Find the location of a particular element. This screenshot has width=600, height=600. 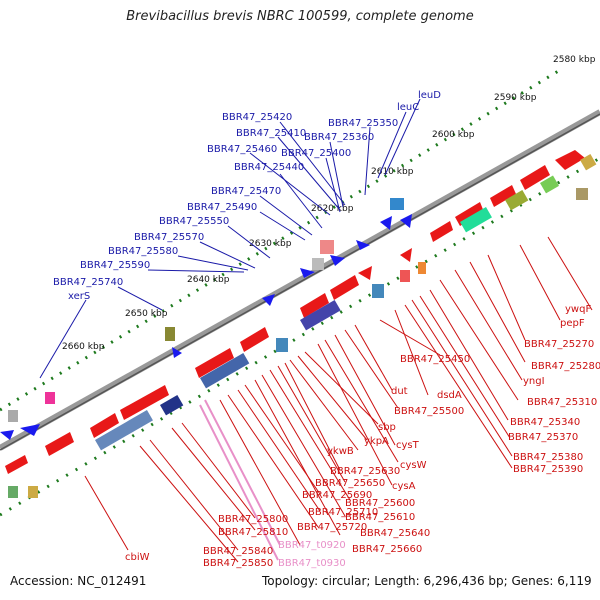

gene-label: BBR47_25630 is located at coordinates (365, 471).